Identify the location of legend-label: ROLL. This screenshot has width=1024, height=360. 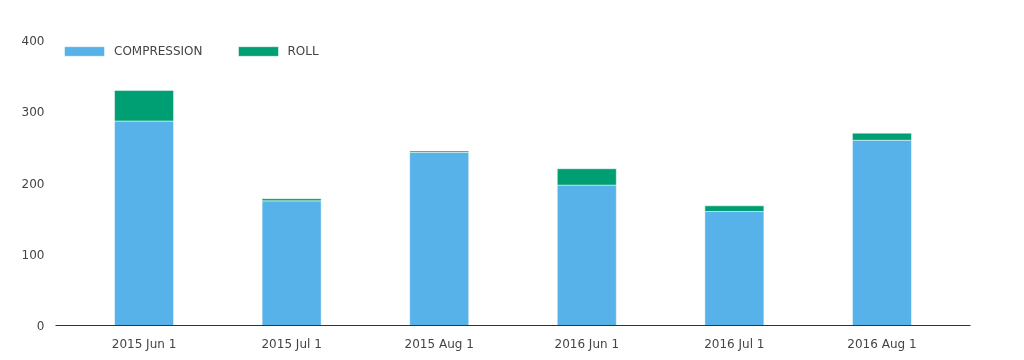
(303, 51).